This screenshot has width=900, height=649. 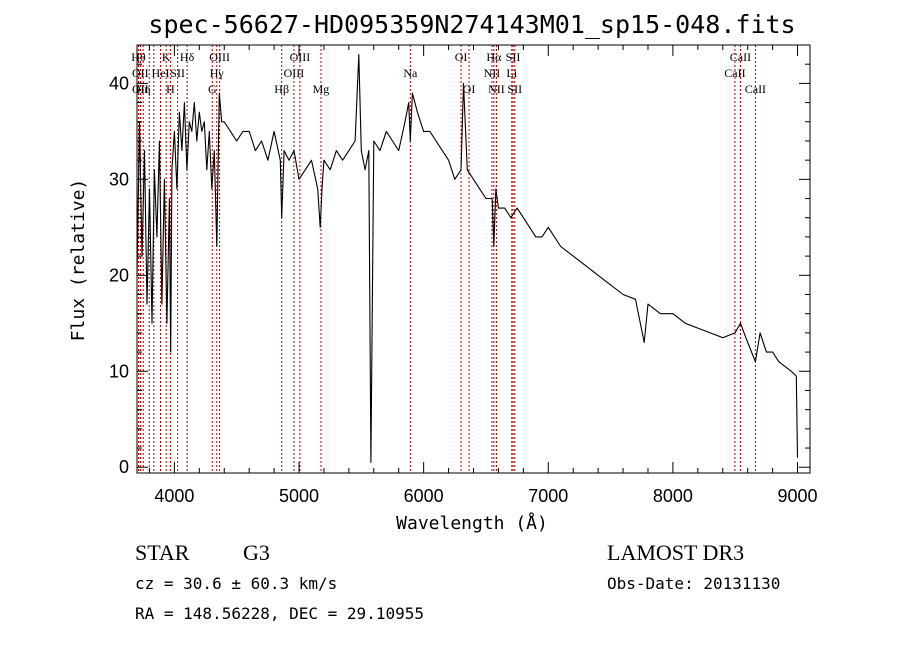 What do you see at coordinates (143, 89) in the screenshot?
I see `line-label: Hη` at bounding box center [143, 89].